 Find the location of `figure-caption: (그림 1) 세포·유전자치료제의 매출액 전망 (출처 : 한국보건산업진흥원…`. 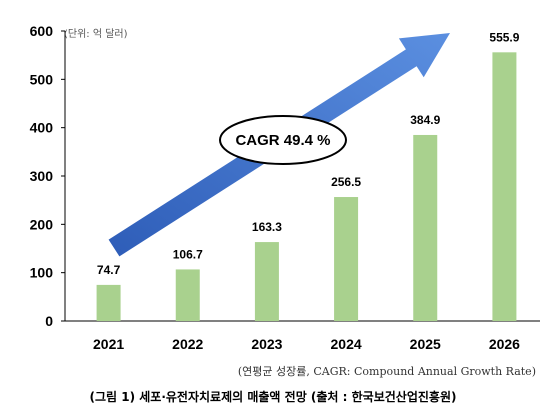

figure-caption: (그림 1) 세포·유전자치료제의 매출액 전망 (출처 : 한국보건산업진흥원… is located at coordinates (273, 397).